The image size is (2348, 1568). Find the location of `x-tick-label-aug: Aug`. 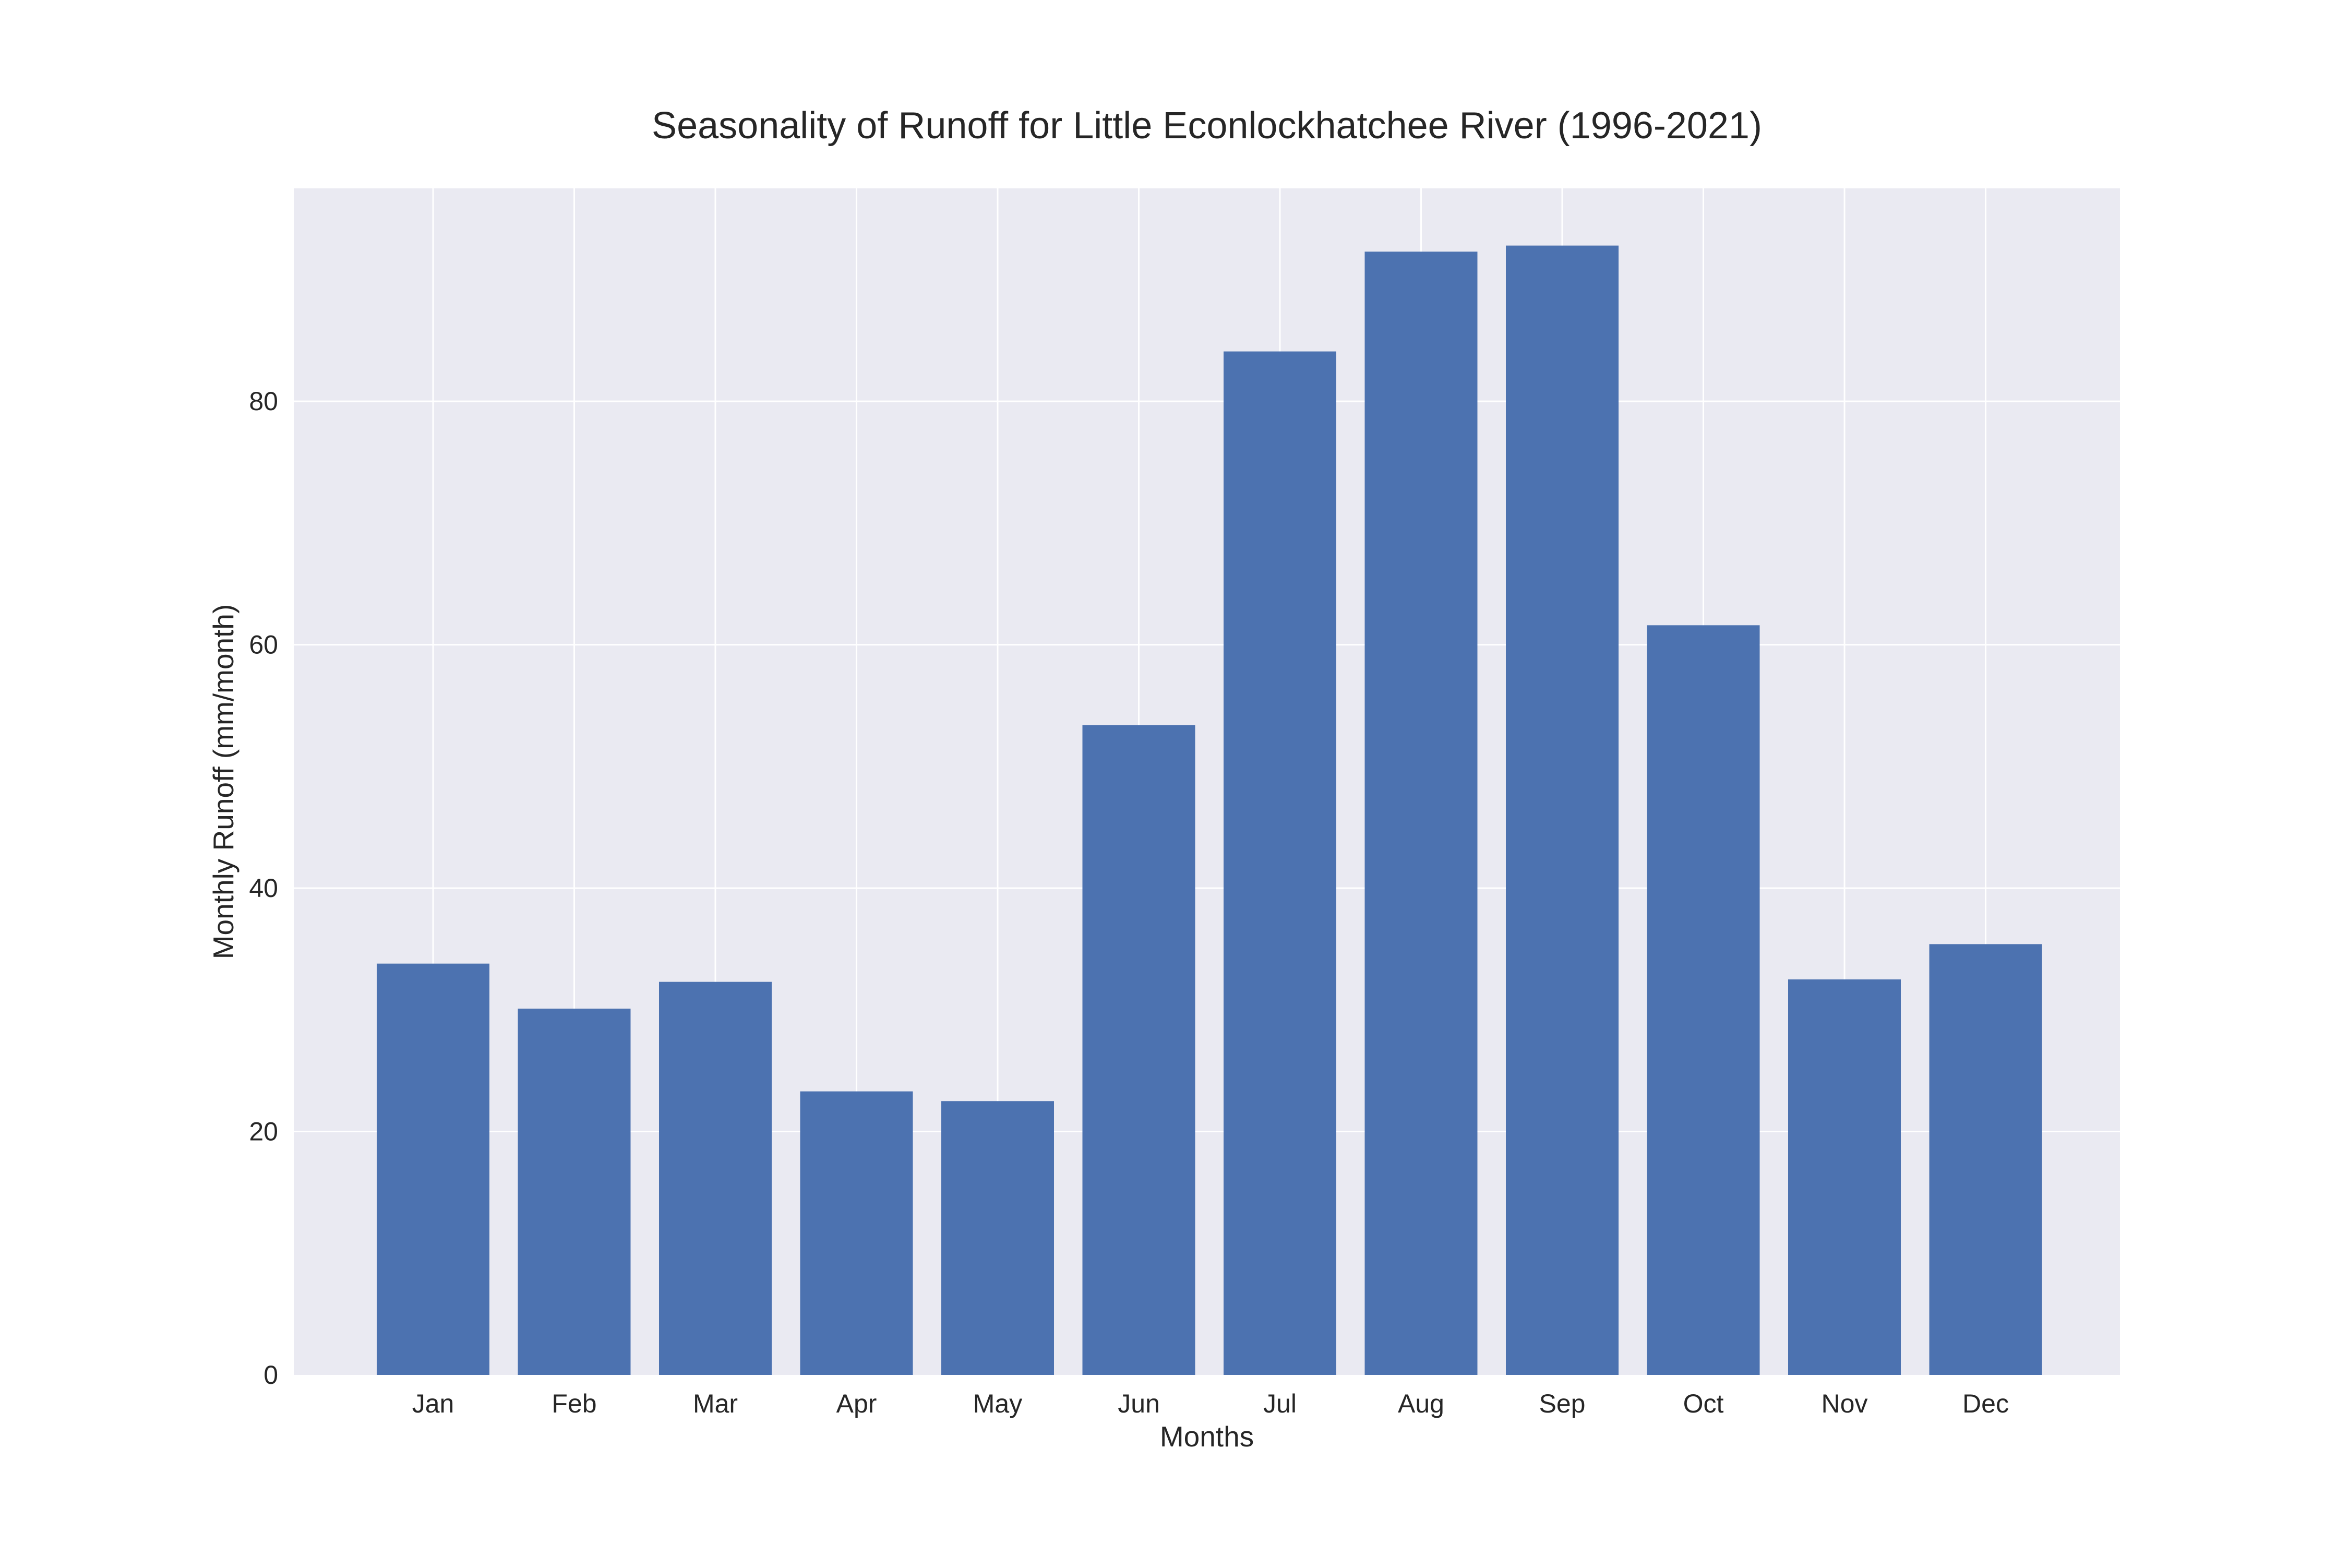

x-tick-label-aug: Aug is located at coordinates (1421, 1403).